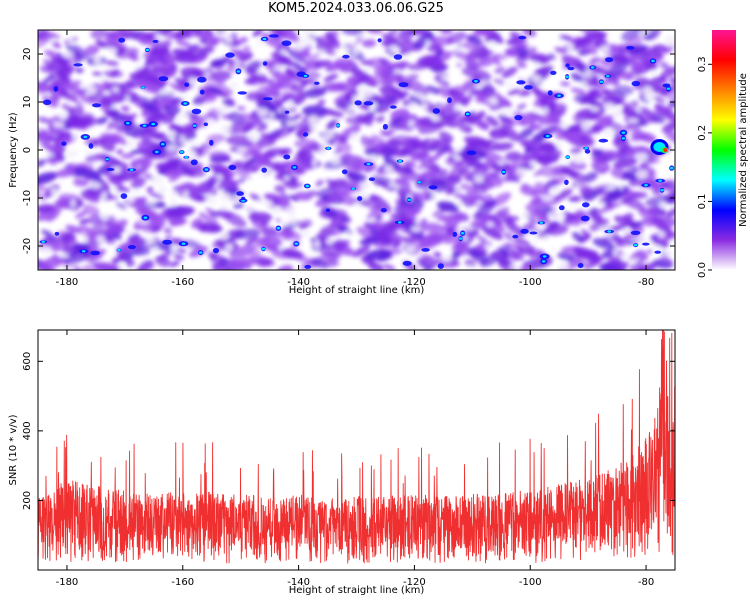 This screenshot has height=600, width=750. What do you see at coordinates (646, 282) in the screenshot?
I see `heatmap-xtick-label: -80` at bounding box center [646, 282].